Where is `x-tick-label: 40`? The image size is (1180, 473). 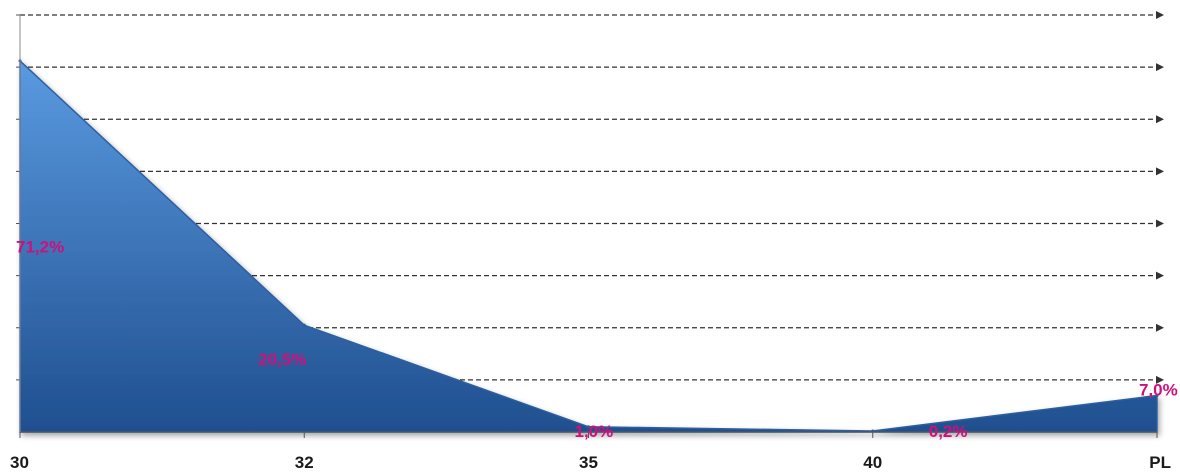
x-tick-label: 40 is located at coordinates (872, 462).